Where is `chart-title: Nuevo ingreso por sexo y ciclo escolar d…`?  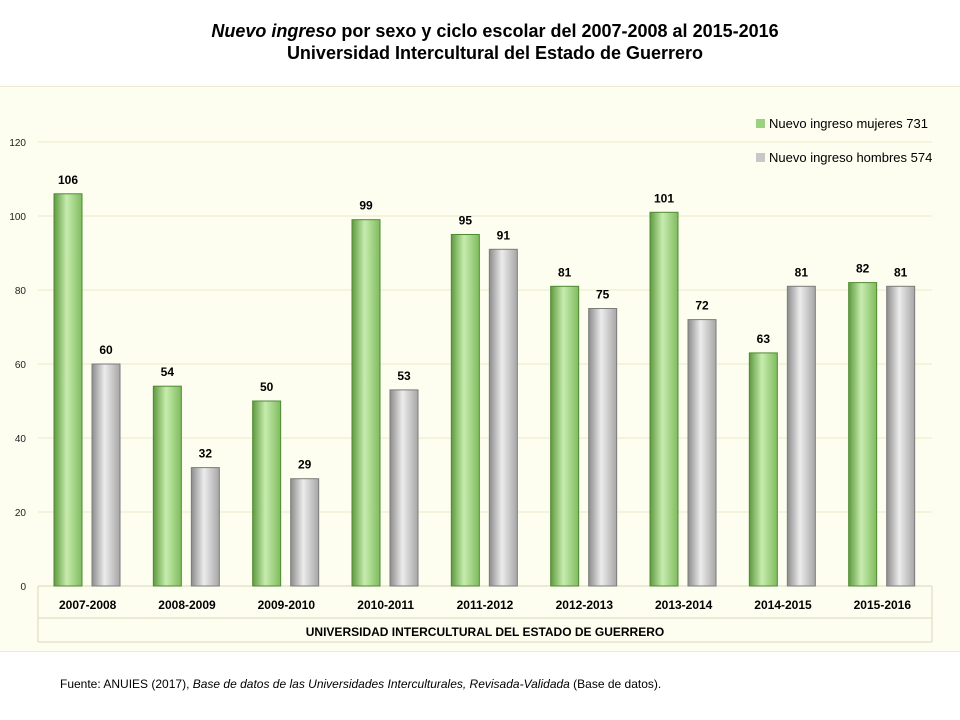
chart-title: Nuevo ingreso por sexo y ciclo escolar d… is located at coordinates (480, 42).